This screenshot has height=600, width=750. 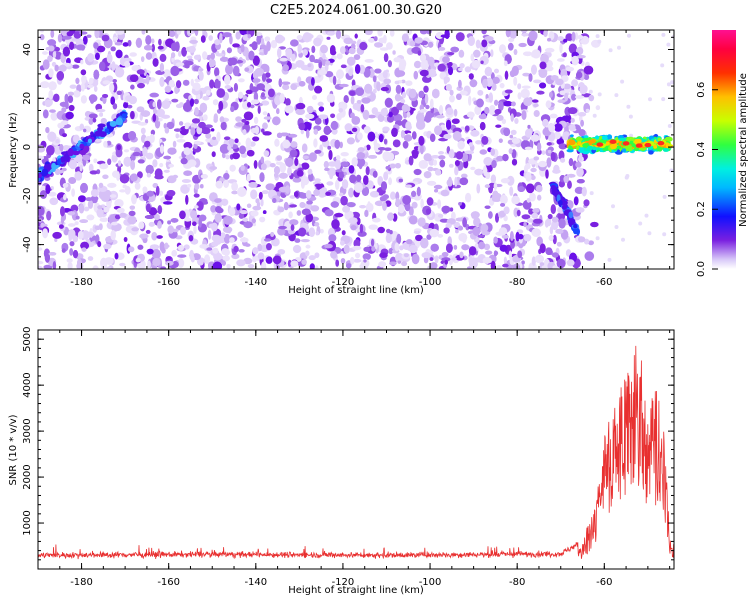 What do you see at coordinates (102, 134) in the screenshot?
I see `spectrogram-feature-cell` at bounding box center [102, 134].